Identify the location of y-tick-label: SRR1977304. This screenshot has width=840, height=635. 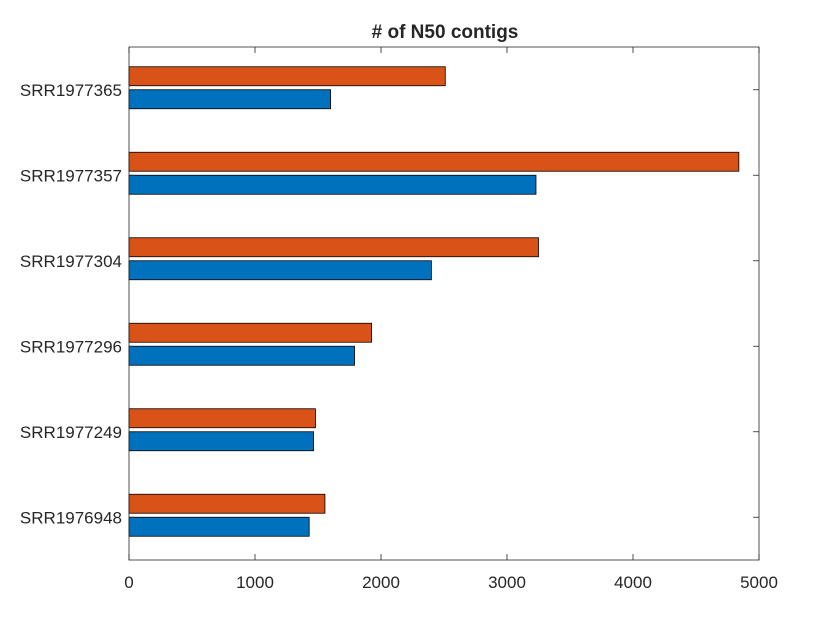
(71, 261).